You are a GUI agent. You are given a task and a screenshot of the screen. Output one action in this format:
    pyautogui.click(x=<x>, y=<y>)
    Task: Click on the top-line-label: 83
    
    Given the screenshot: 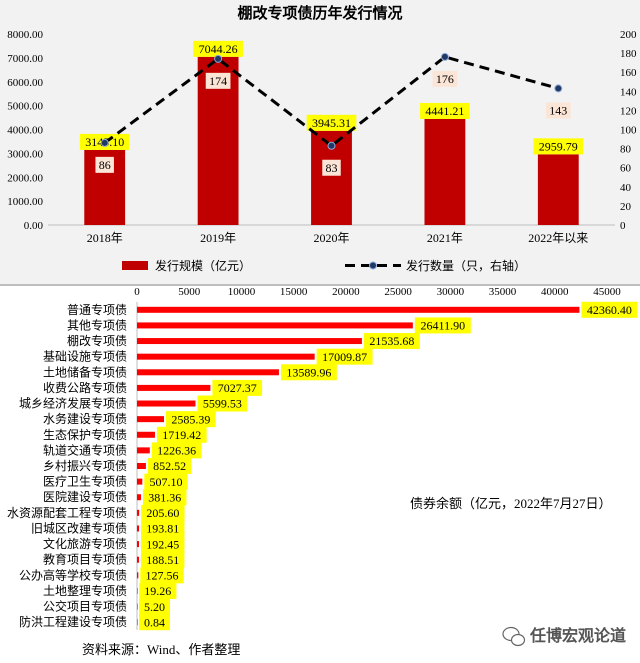 What is the action you would take?
    pyautogui.click(x=332, y=168)
    